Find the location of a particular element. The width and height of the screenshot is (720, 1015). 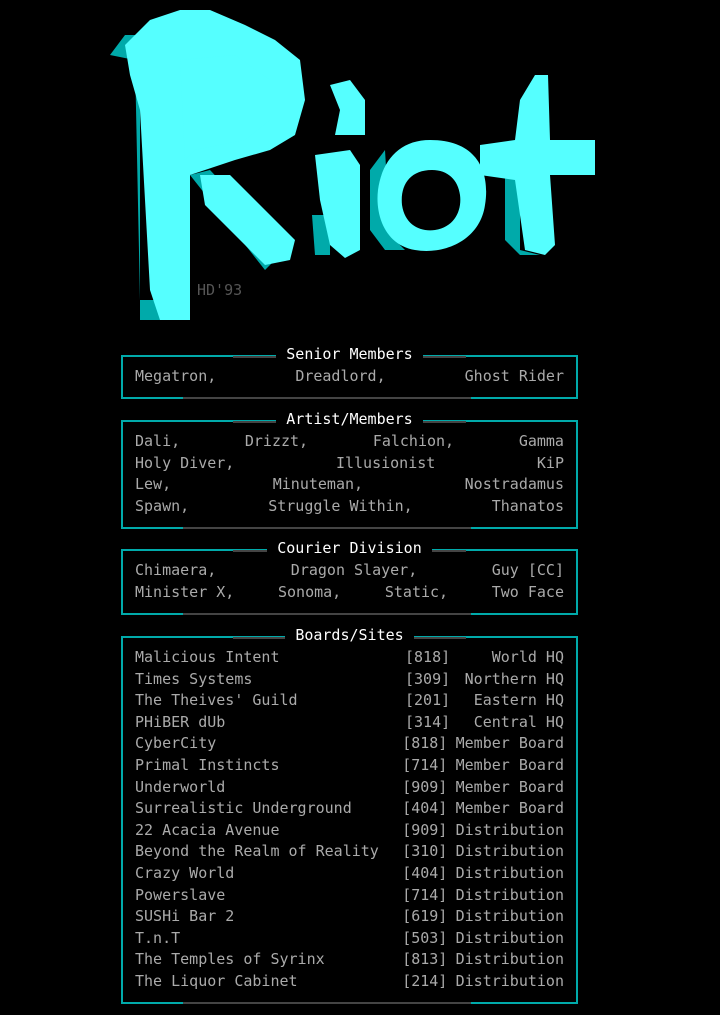

board-name: Primal Instincts is located at coordinates (207, 764).